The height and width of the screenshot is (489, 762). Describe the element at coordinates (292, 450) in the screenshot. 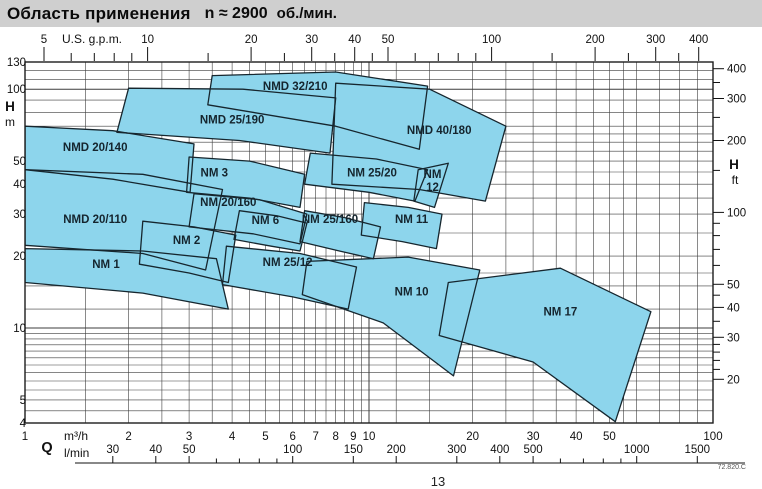

I see `tick-label-lmin: 100` at that location.